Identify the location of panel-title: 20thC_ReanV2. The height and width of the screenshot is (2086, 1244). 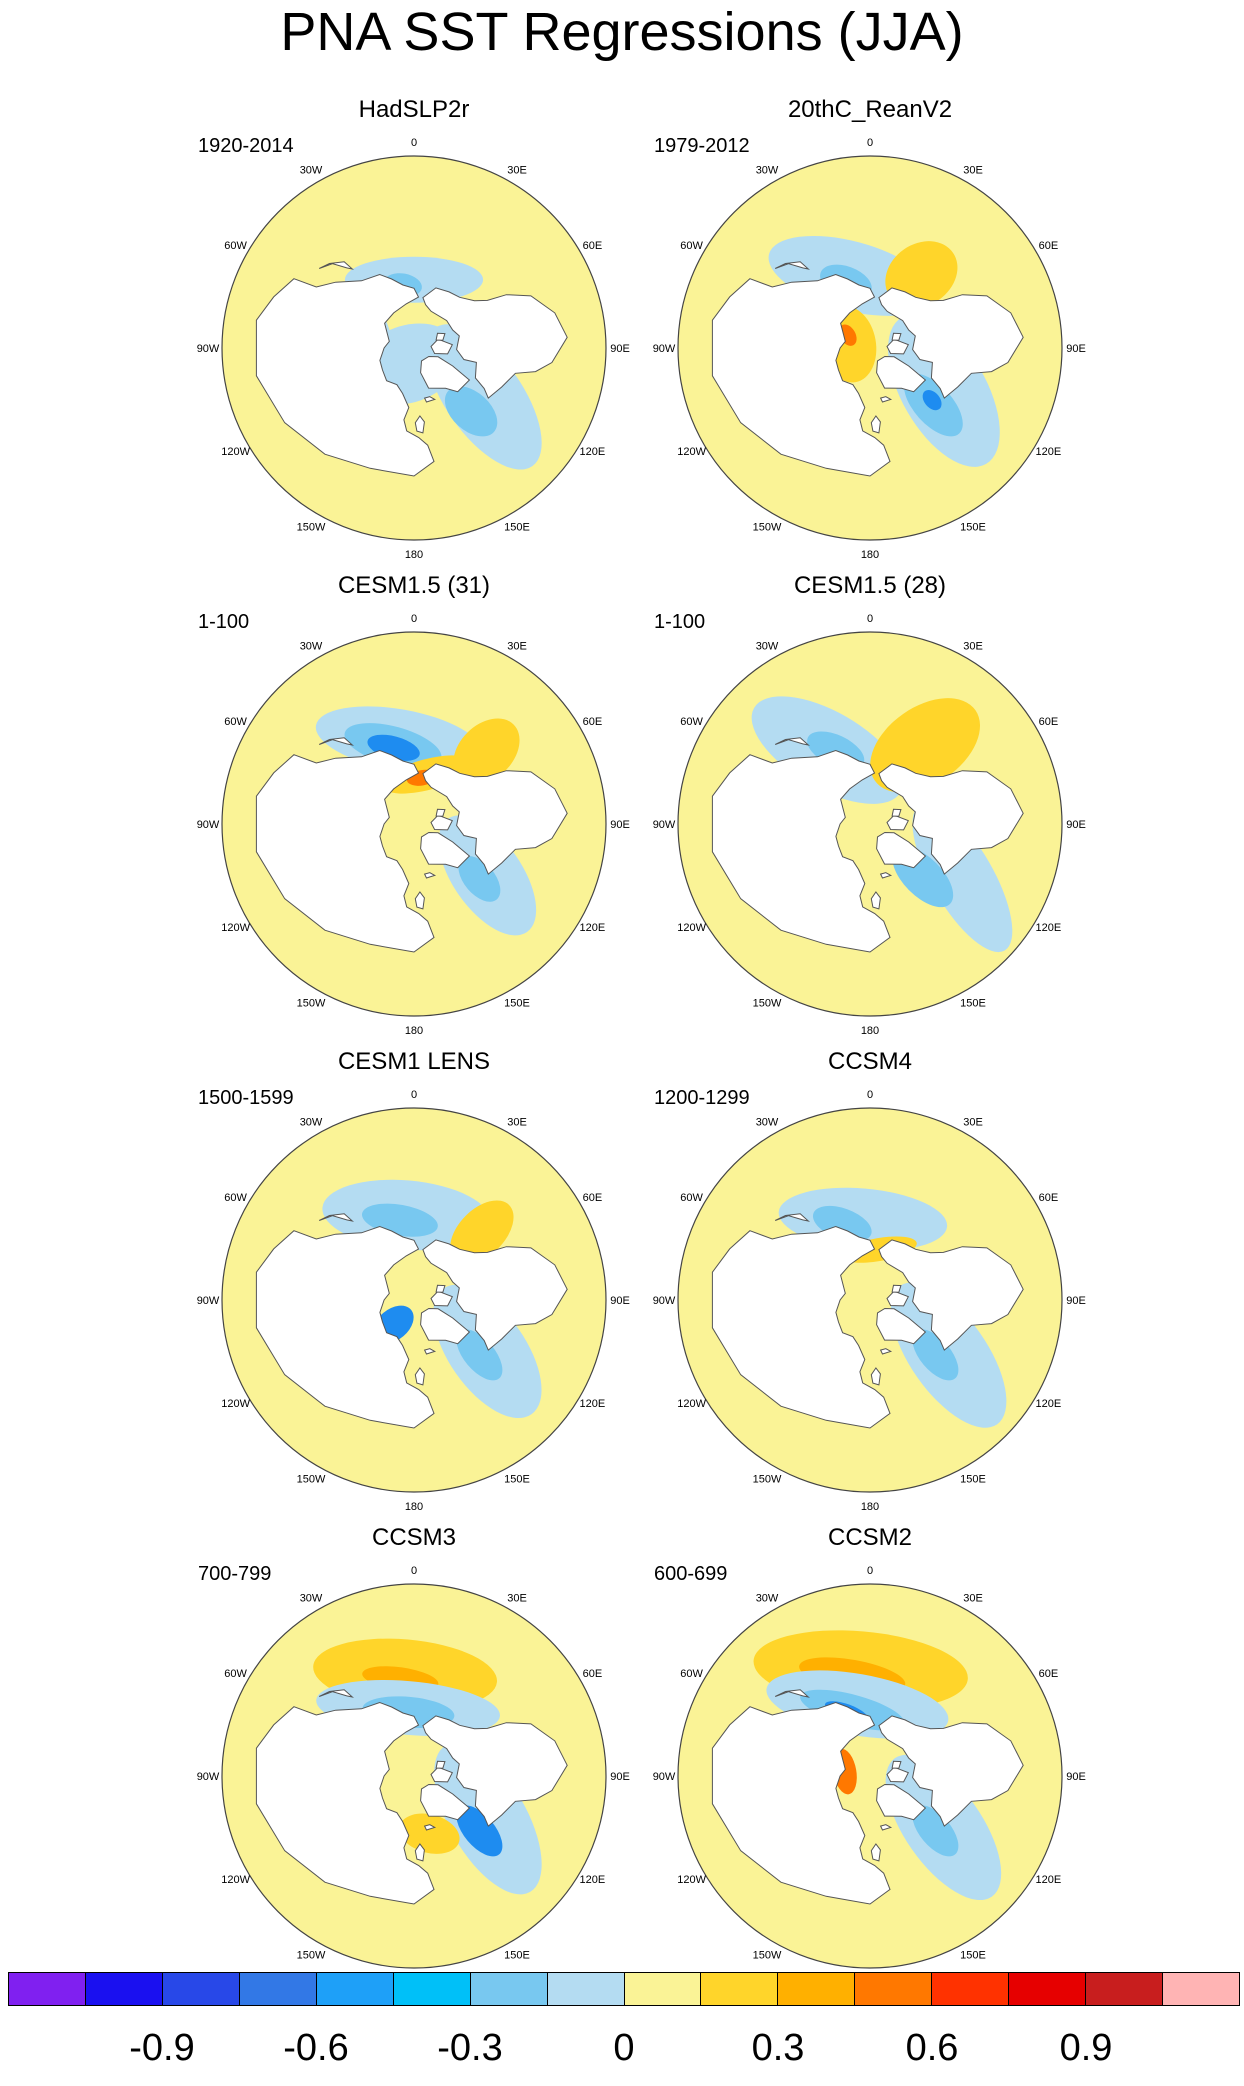
(870, 109).